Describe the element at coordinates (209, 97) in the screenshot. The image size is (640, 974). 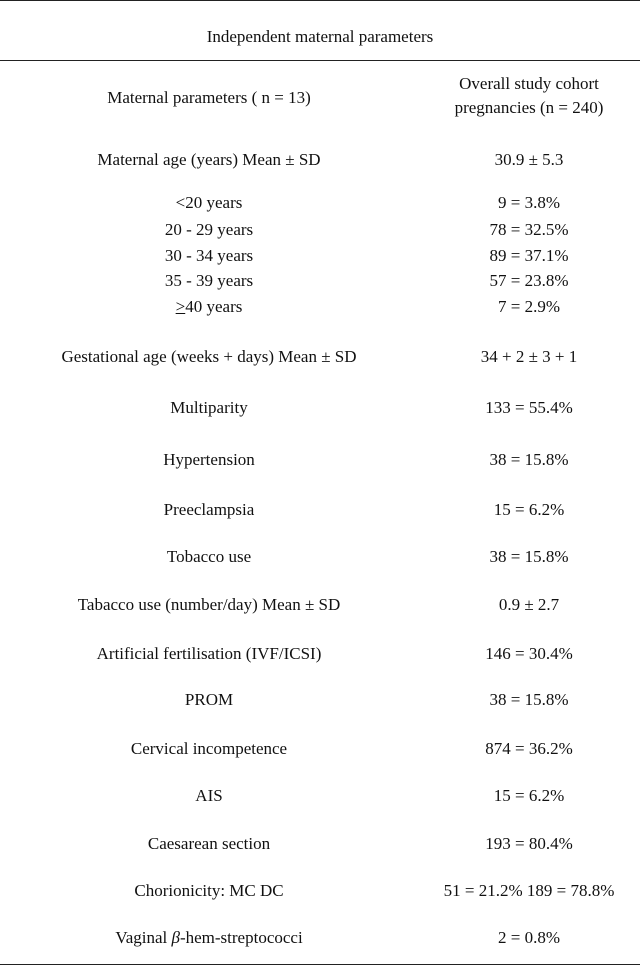
I see `header-col-parameters: Maternal parameters ( n = 13)` at that location.